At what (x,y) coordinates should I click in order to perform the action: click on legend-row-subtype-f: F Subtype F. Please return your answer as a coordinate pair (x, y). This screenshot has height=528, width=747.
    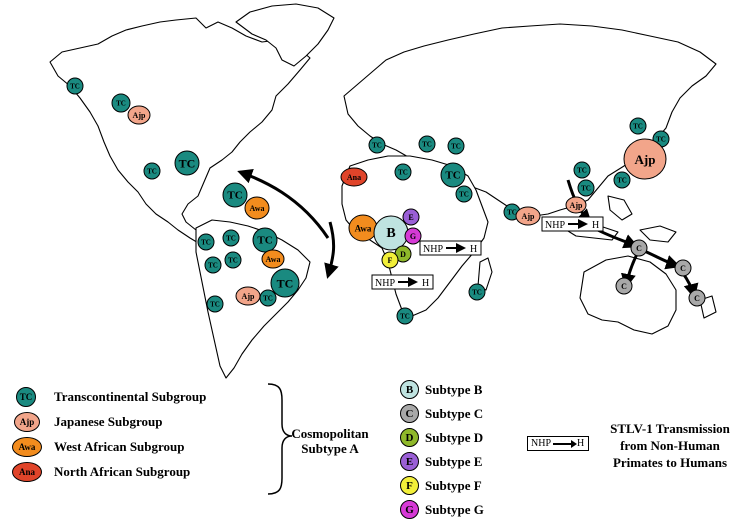
    Looking at the image, I should click on (441, 485).